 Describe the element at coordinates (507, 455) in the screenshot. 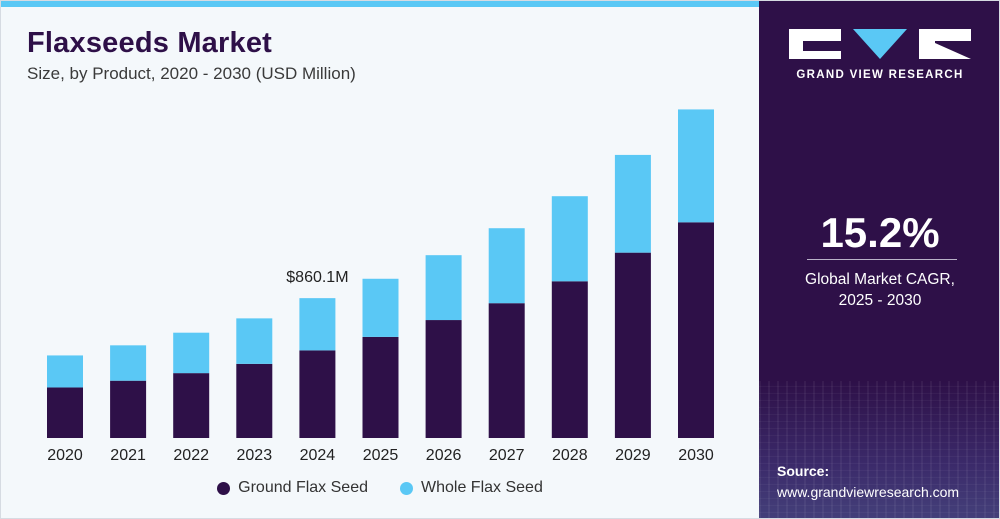

I see `x-tick-label-2027: 2027` at that location.